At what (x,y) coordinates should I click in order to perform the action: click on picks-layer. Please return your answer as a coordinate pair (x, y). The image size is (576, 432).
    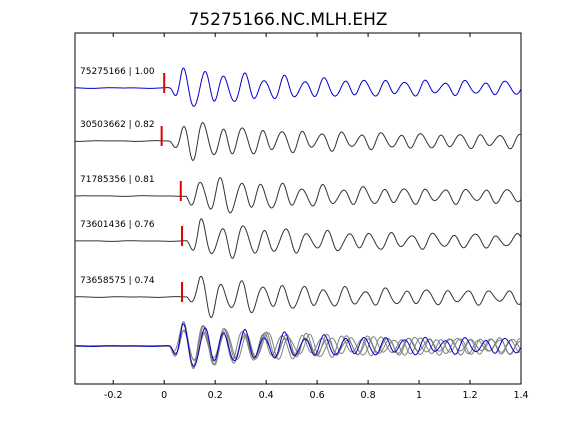
    Looking at the image, I should click on (172, 187).